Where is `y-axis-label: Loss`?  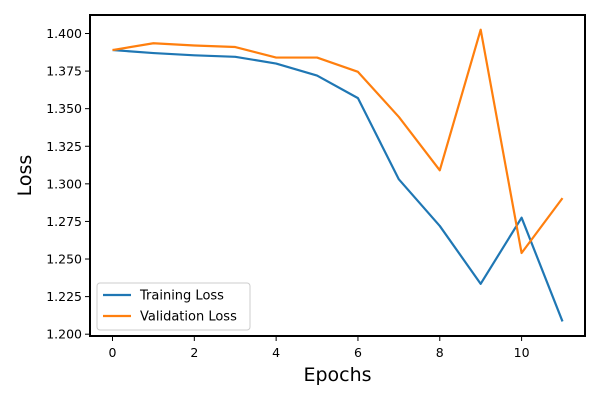 y-axis-label: Loss is located at coordinates (25, 176).